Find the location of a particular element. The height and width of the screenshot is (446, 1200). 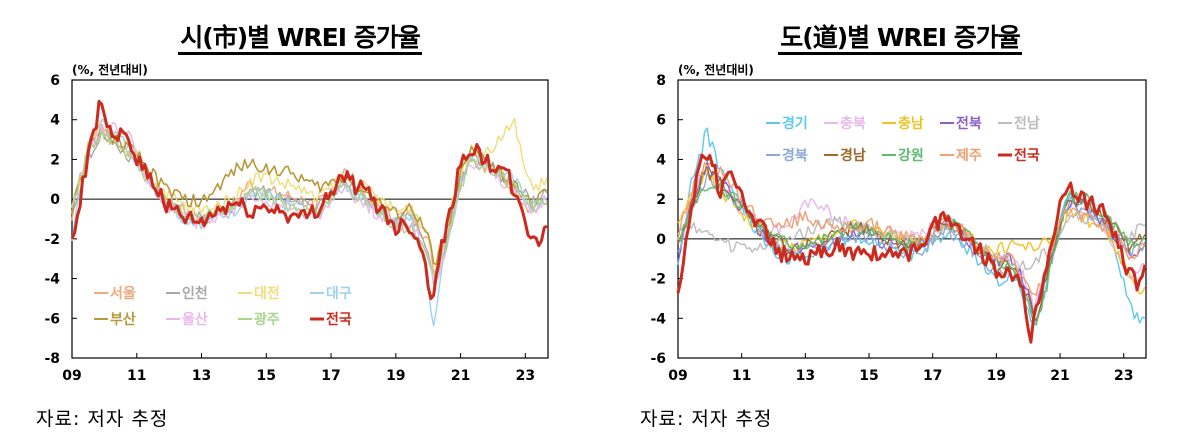

city-chart-title: 시(市)별 WREI 증가율 is located at coordinates (300, 36).